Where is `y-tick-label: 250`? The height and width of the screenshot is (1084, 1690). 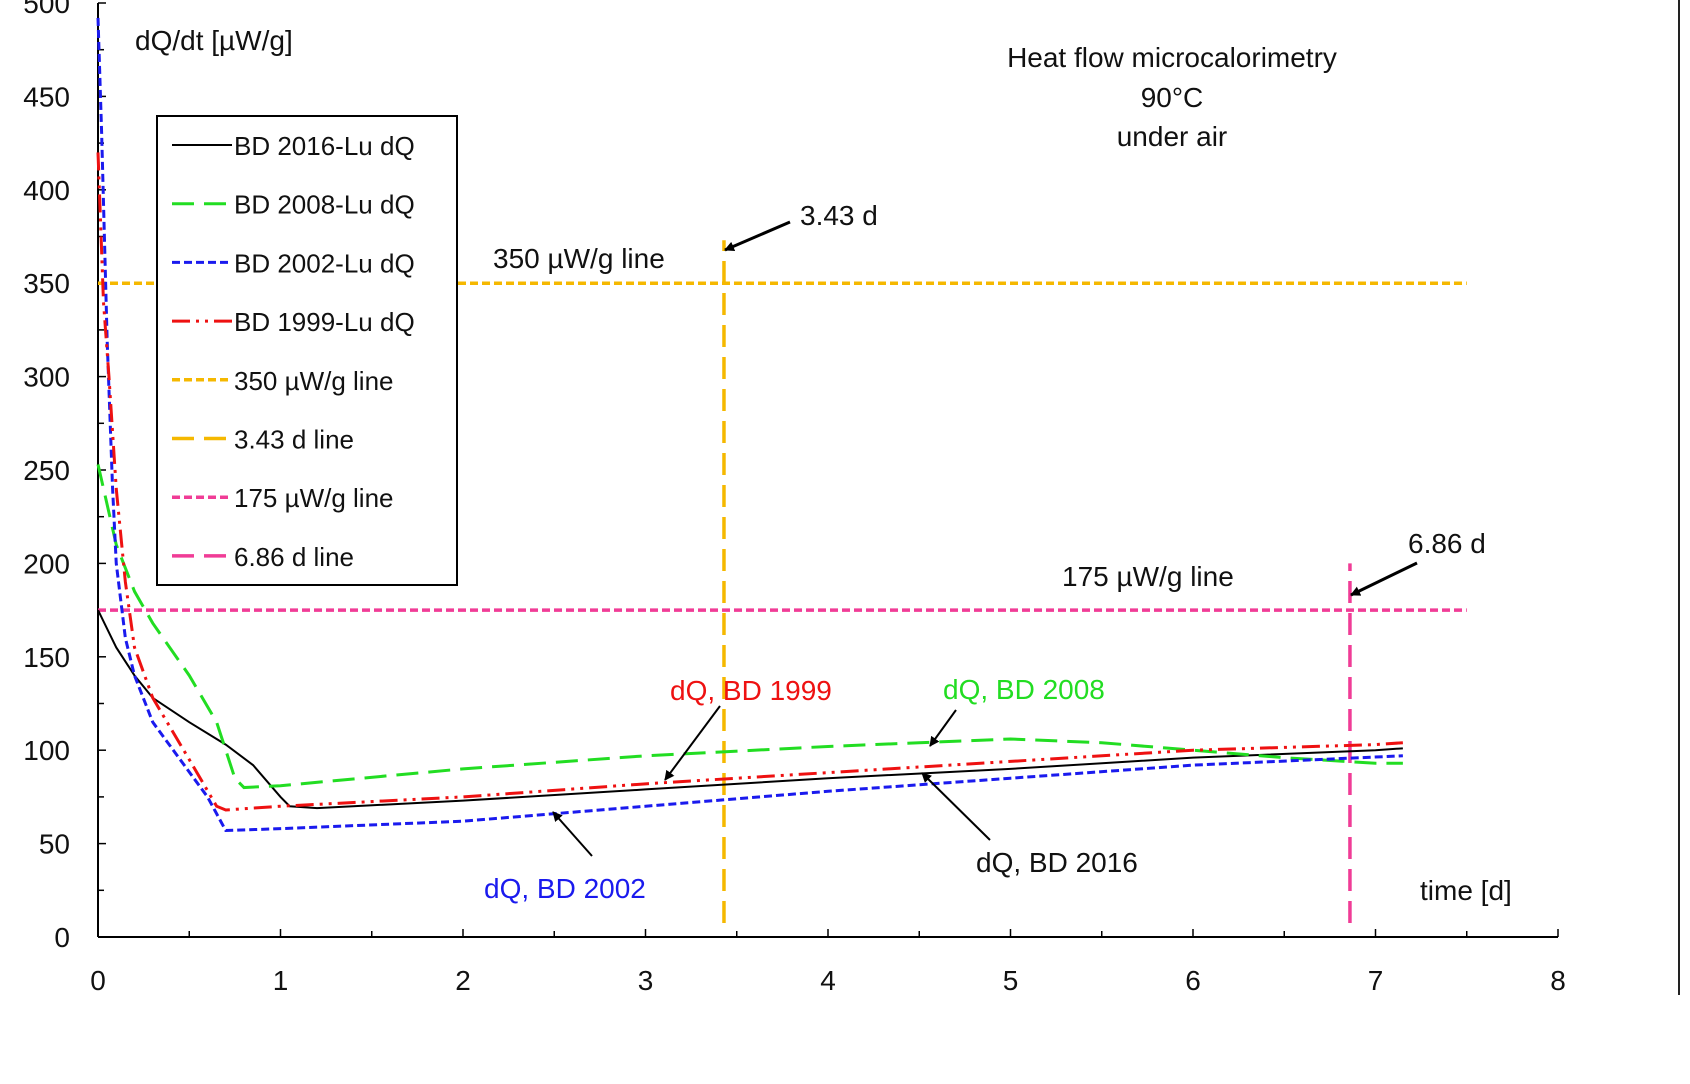 y-tick-label: 250 is located at coordinates (46, 470).